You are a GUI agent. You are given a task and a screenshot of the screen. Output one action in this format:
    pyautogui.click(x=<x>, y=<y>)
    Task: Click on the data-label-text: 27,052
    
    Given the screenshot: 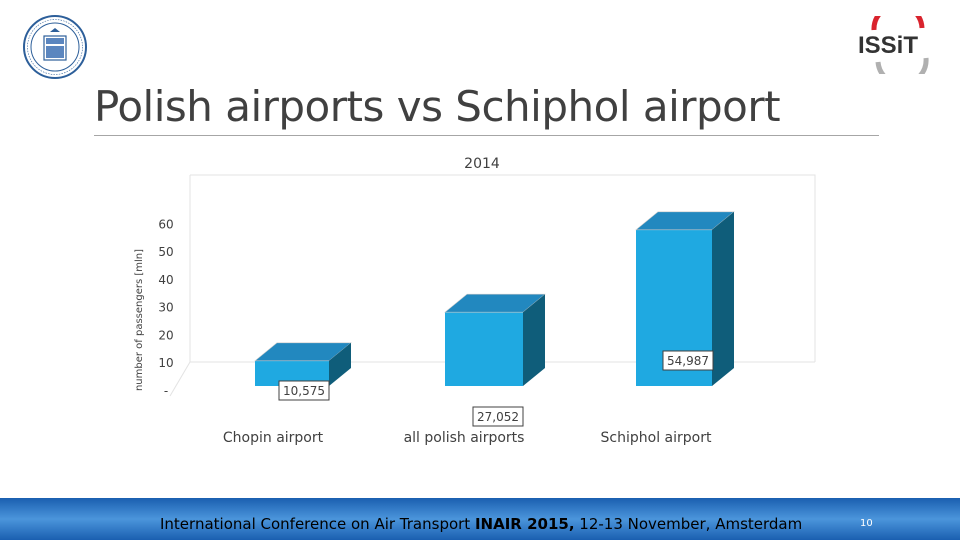 What is the action you would take?
    pyautogui.click(x=498, y=417)
    